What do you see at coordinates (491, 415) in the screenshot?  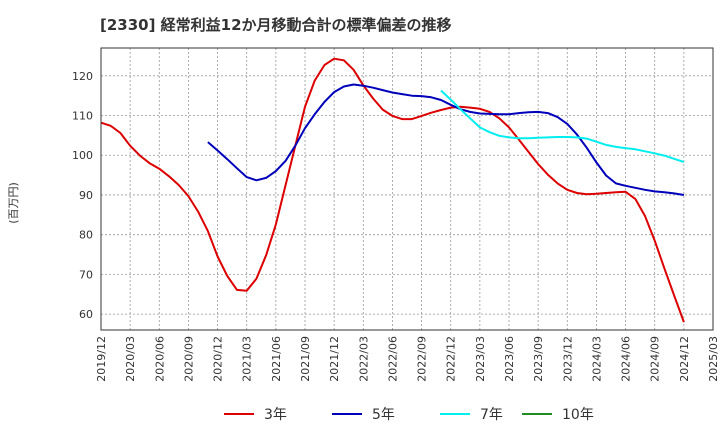 I see `legend-label-2: 7年` at bounding box center [491, 415].